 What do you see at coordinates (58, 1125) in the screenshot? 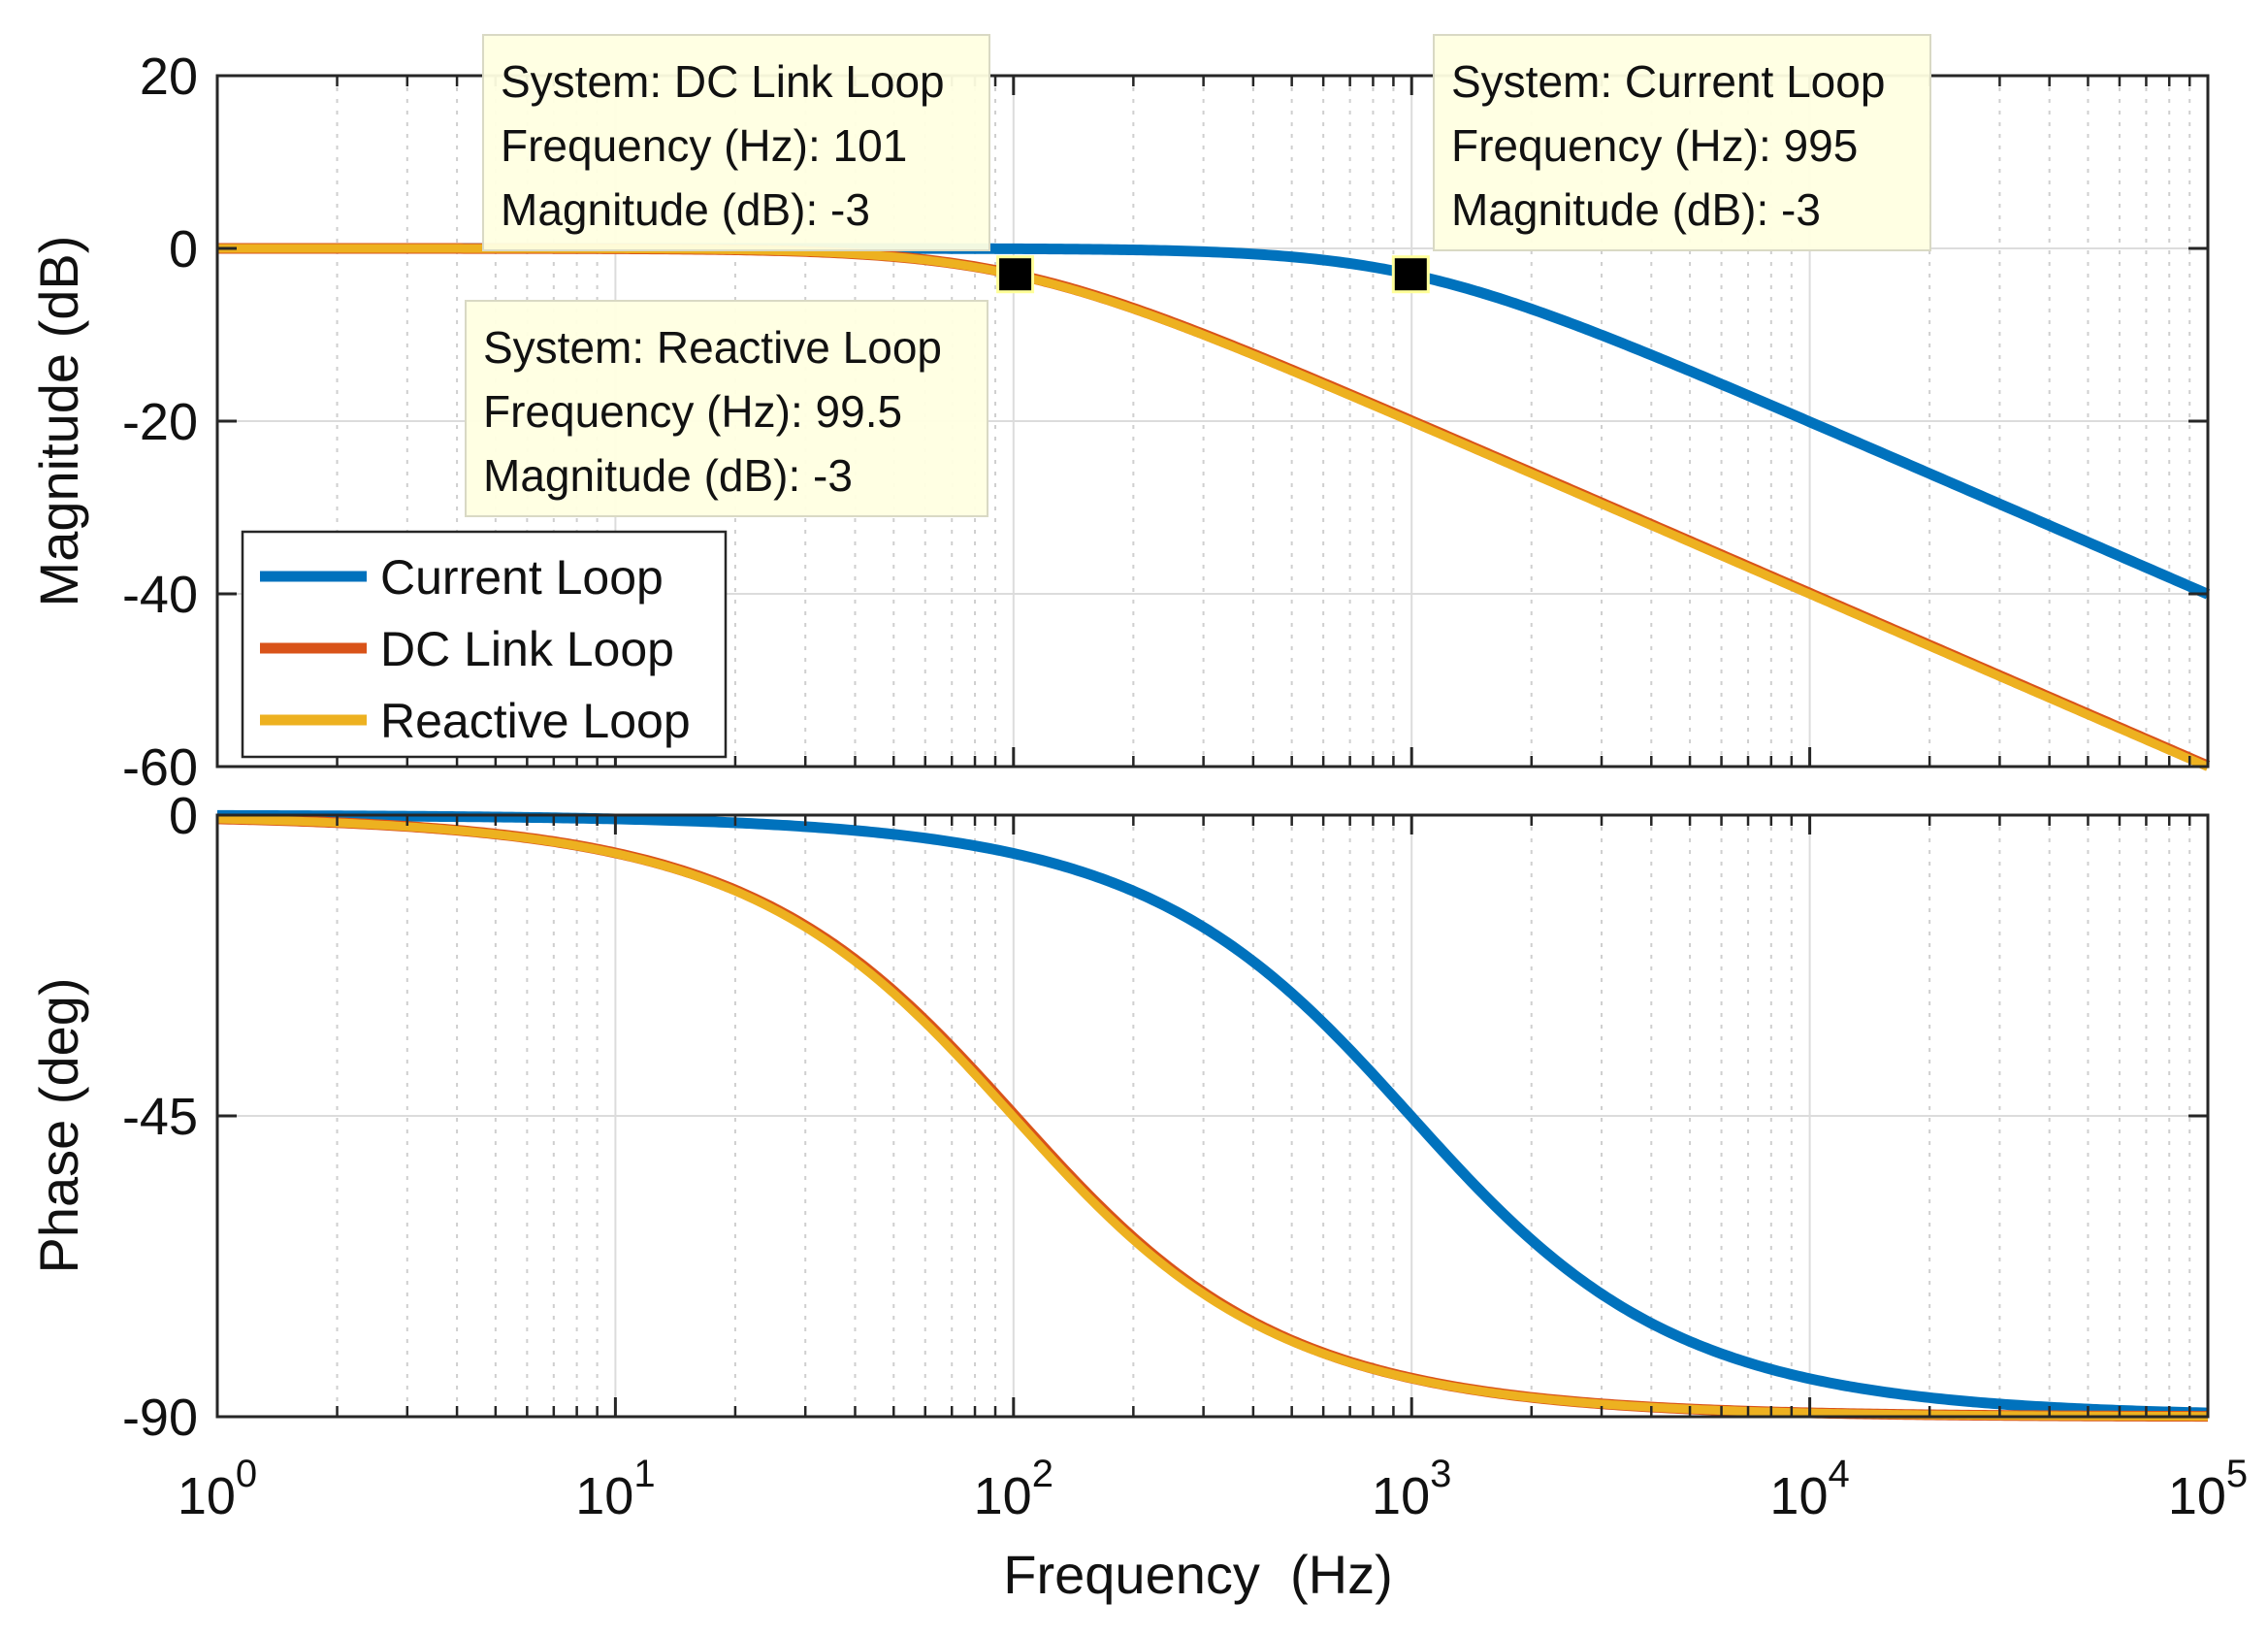
I see `phase-axis-label: Phase (deg)` at bounding box center [58, 1125].